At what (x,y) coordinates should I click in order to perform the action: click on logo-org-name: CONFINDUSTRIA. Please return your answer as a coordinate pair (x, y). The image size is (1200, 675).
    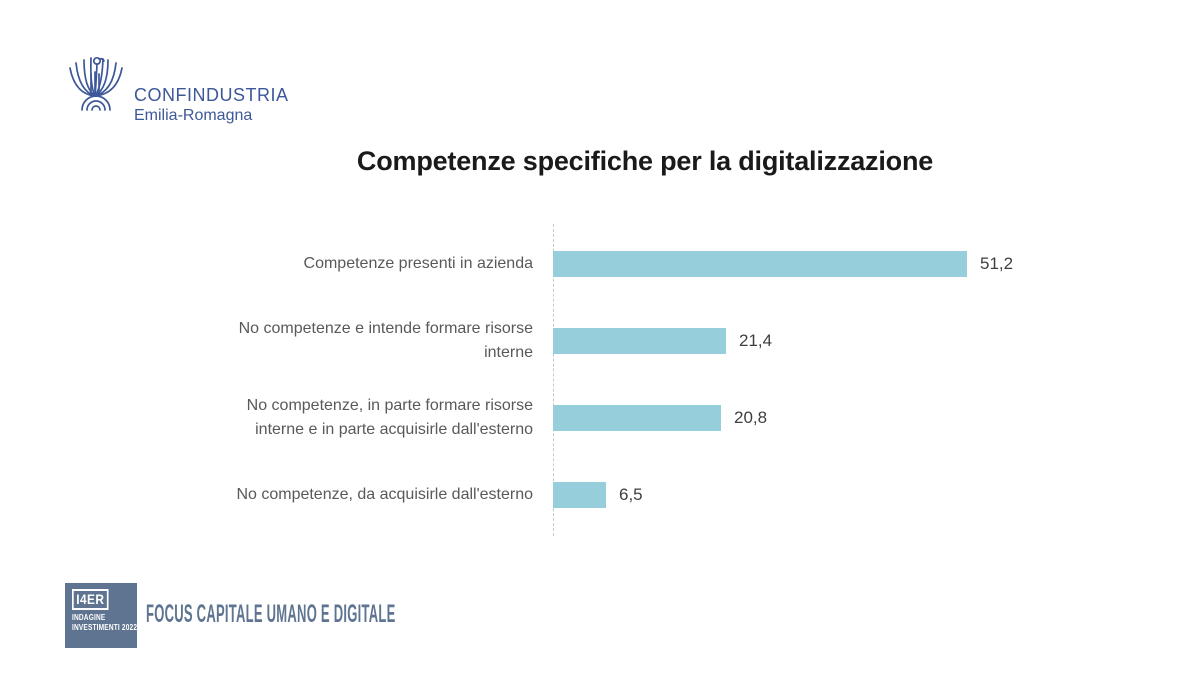
    Looking at the image, I should click on (211, 95).